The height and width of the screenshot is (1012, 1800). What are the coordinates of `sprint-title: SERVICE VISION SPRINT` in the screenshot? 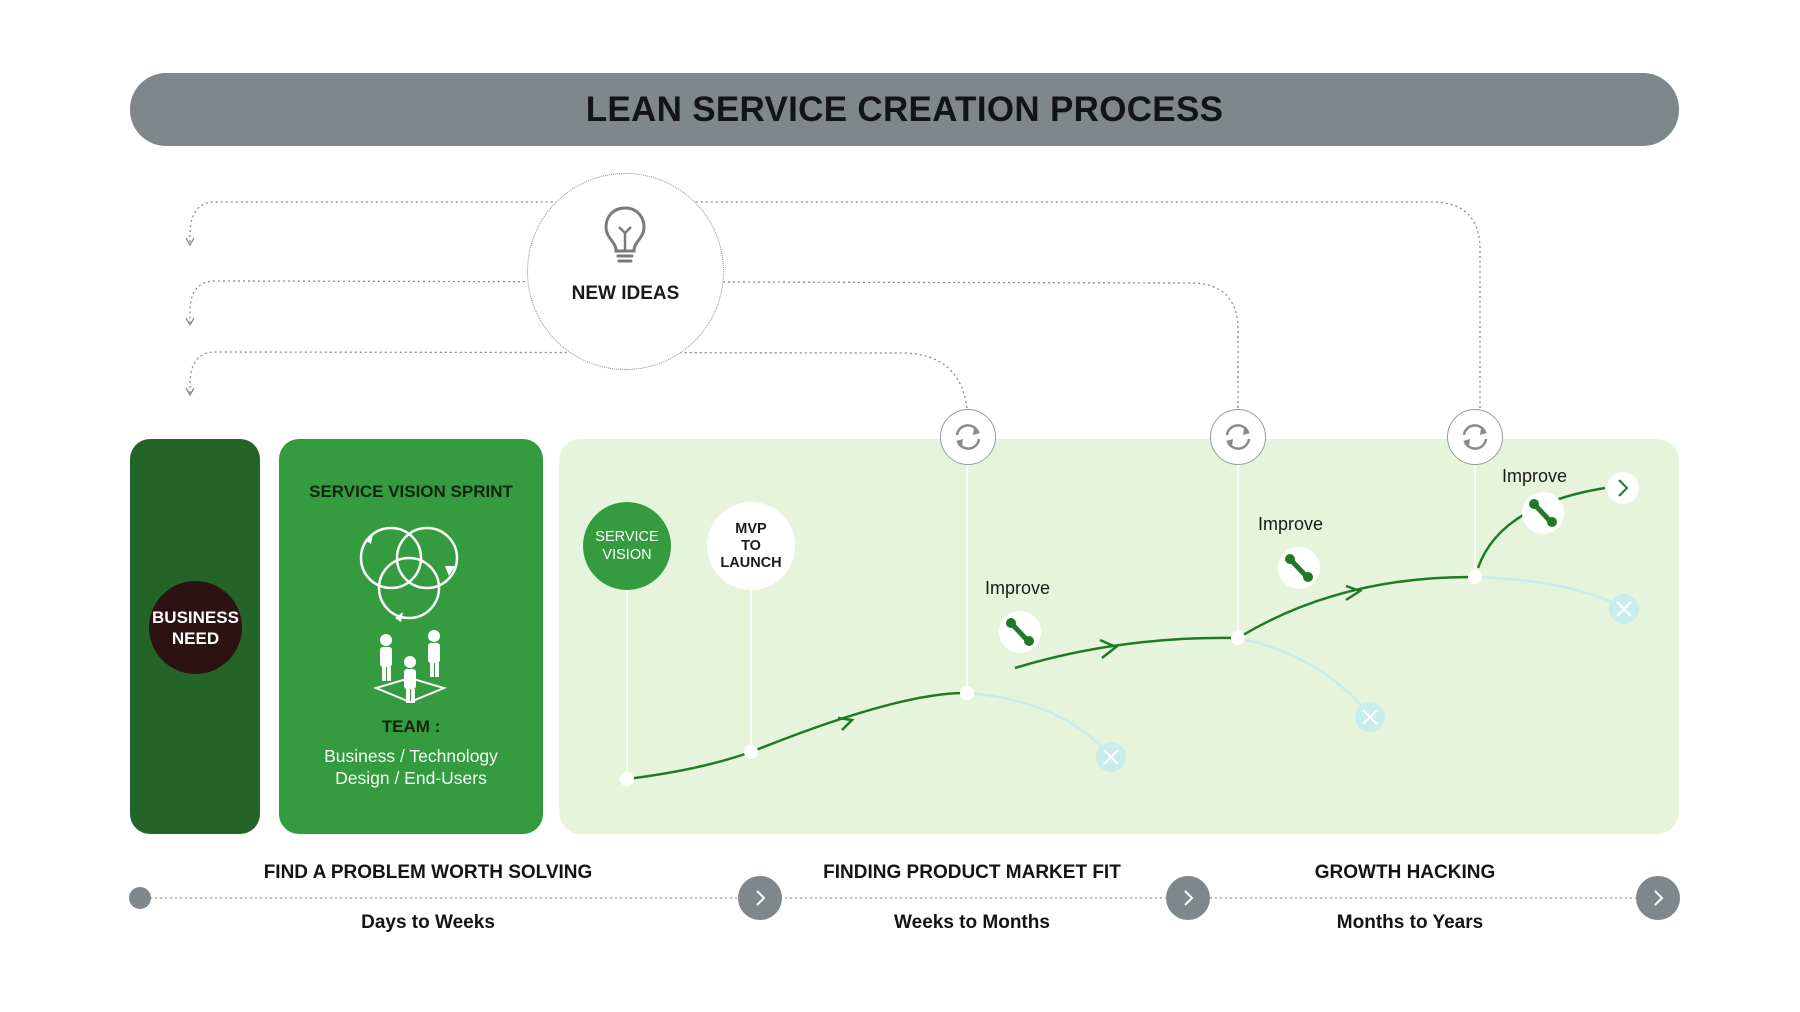 It's located at (411, 491).